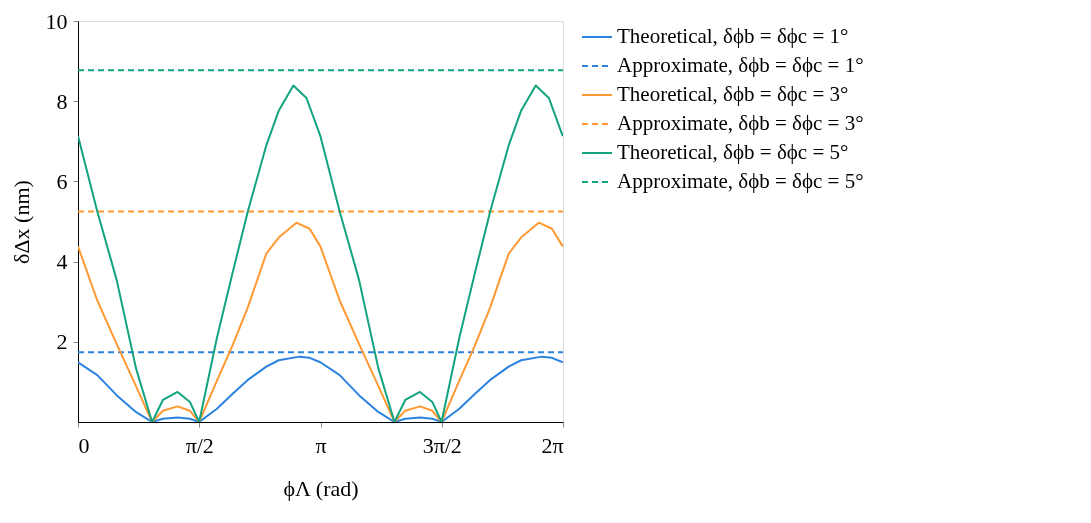 The height and width of the screenshot is (523, 1091). I want to click on y-tick-label: 8, so click(62, 101).